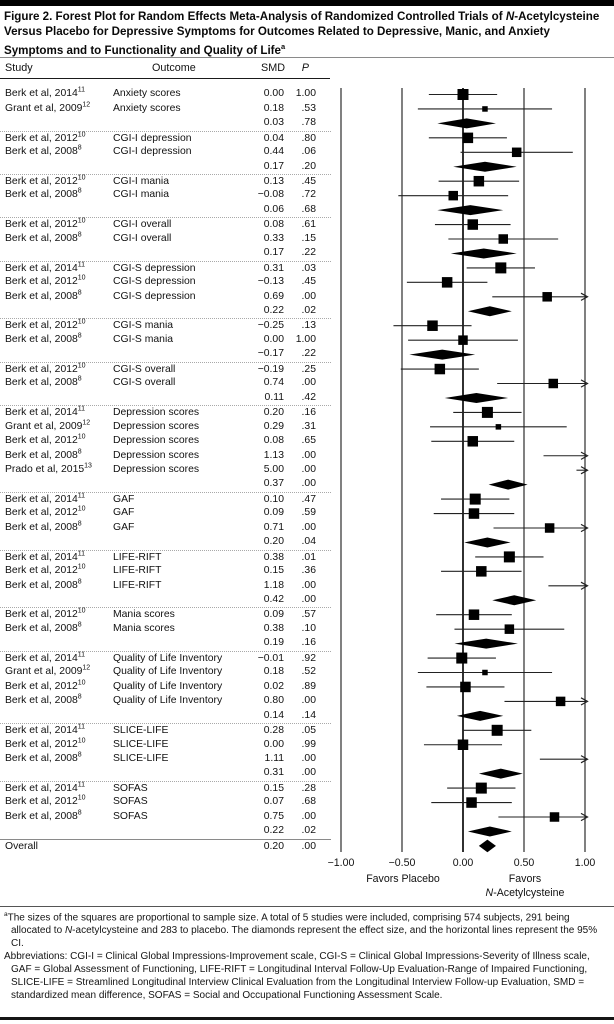 This screenshot has height=1024, width=614. I want to click on p-value: .28, so click(308, 788).